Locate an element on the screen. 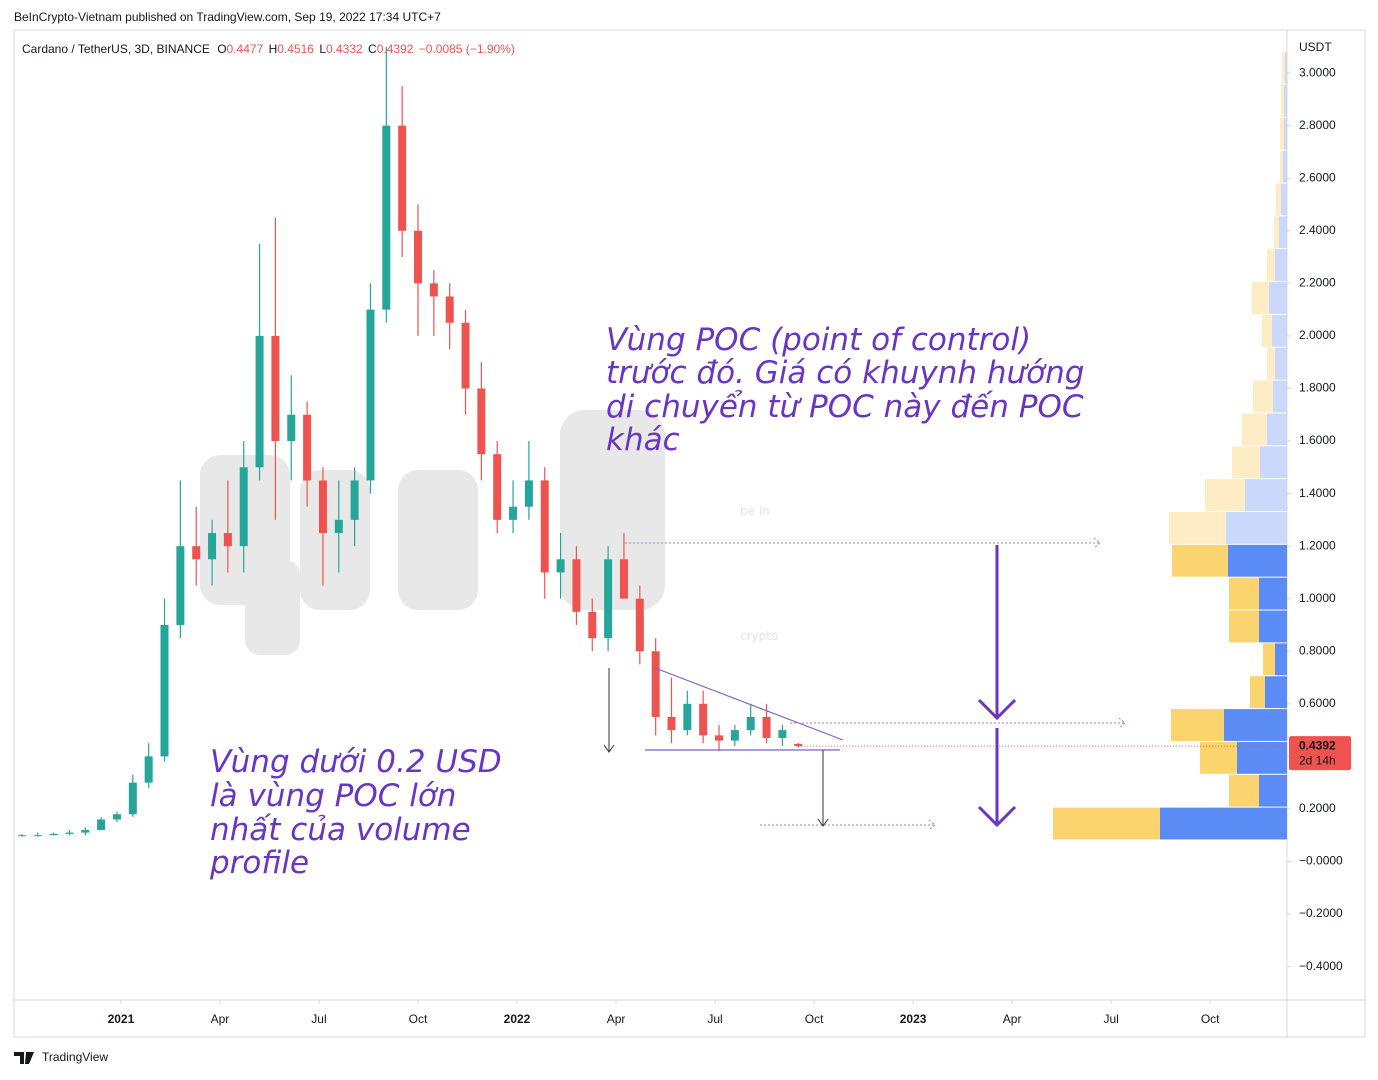  symbol: Cardano / TetherUS, 3D, BINANCE is located at coordinates (116, 49).